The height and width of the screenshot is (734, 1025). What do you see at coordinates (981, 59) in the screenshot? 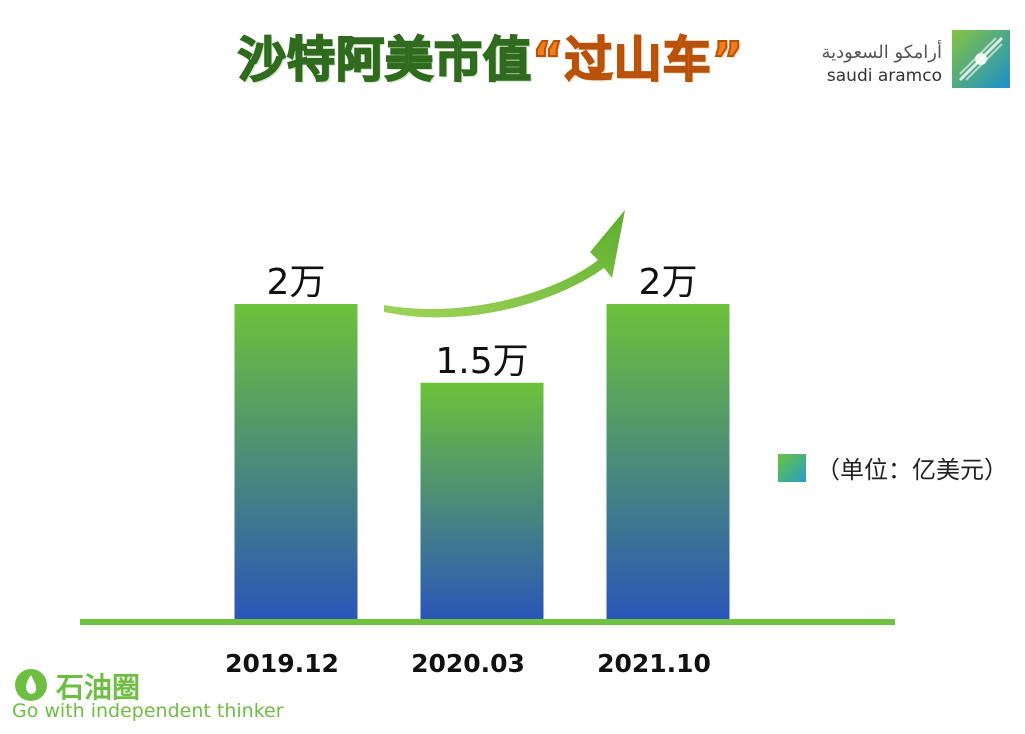
I see `aramco-mark-icon` at bounding box center [981, 59].